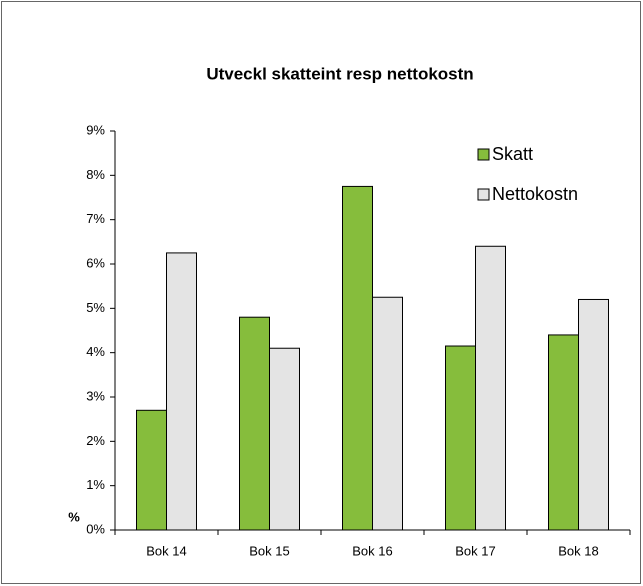 The height and width of the screenshot is (586, 643). What do you see at coordinates (95, 218) in the screenshot?
I see `y-tick-label: 7%` at bounding box center [95, 218].